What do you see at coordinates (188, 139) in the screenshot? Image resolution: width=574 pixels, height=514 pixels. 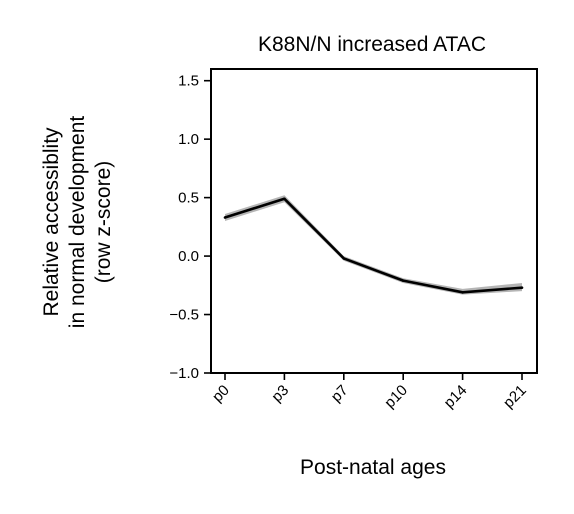 I see `y-tick-label: 1.0` at bounding box center [188, 139].